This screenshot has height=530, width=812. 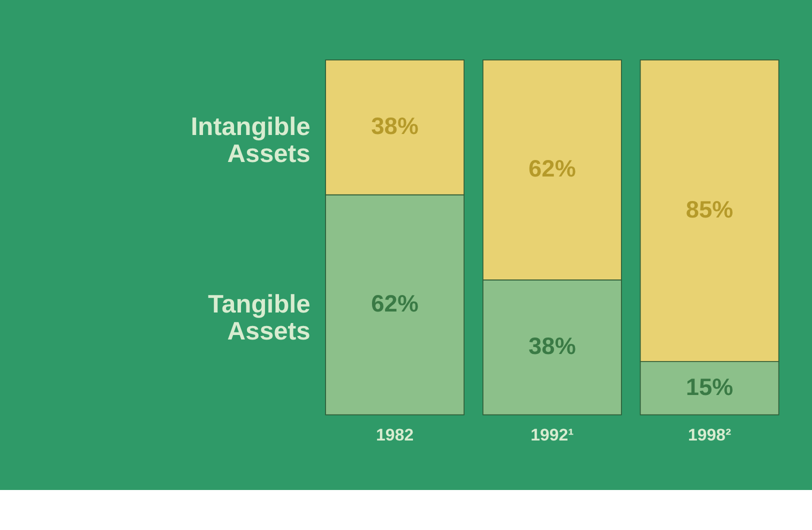 I want to click on x-tick-label: 1982, so click(x=395, y=435).